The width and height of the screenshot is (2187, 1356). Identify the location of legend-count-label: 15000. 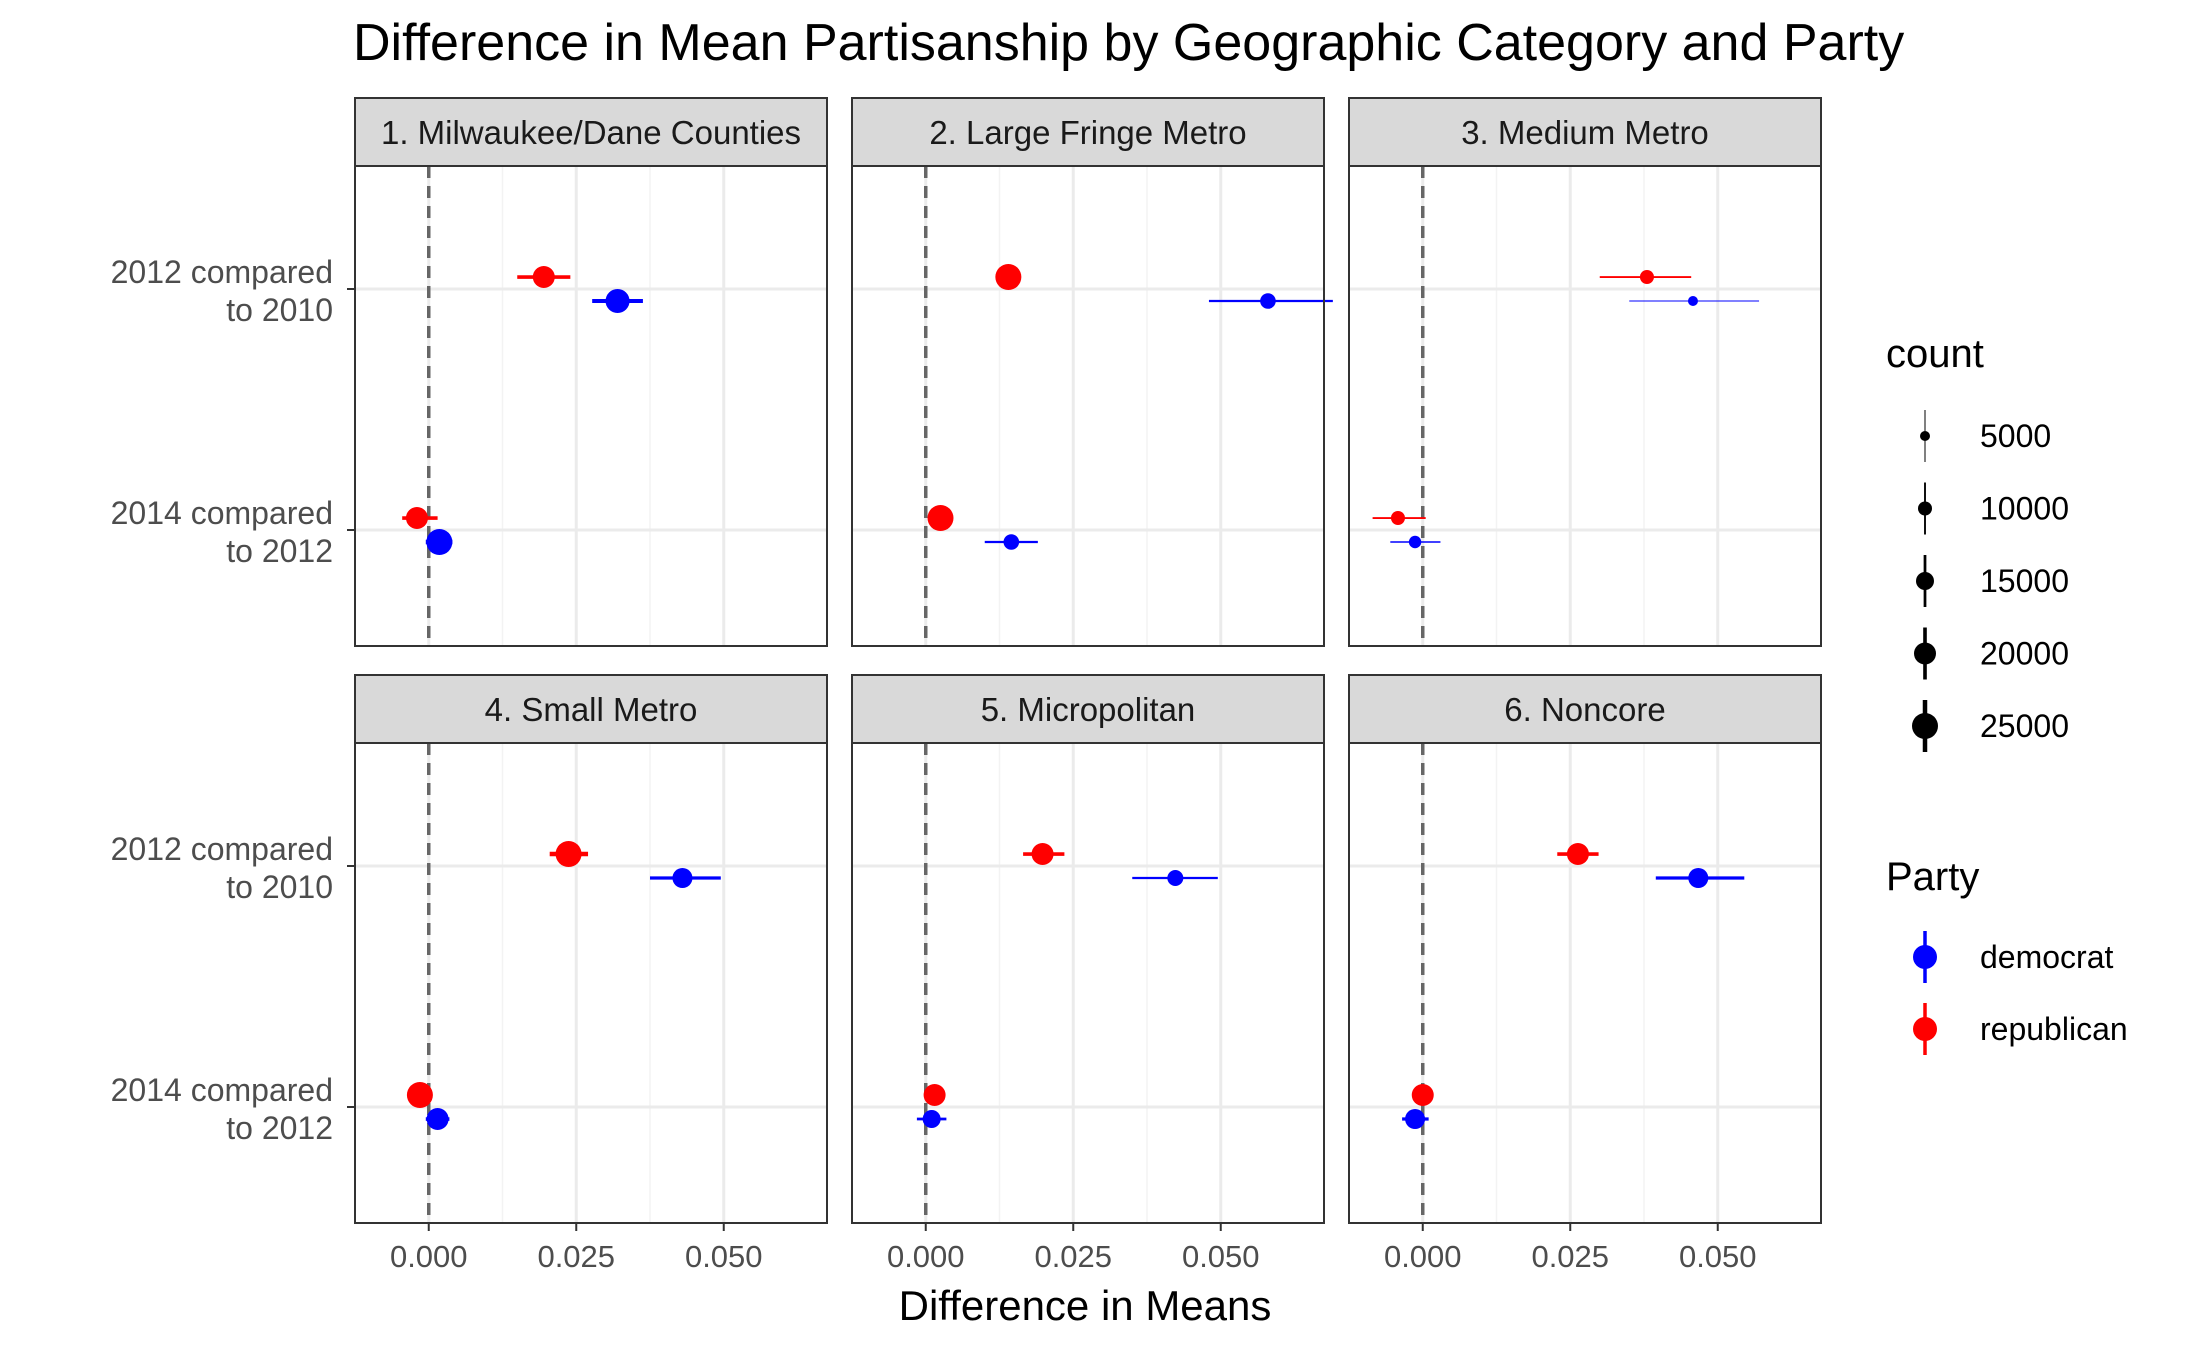
(2024, 581).